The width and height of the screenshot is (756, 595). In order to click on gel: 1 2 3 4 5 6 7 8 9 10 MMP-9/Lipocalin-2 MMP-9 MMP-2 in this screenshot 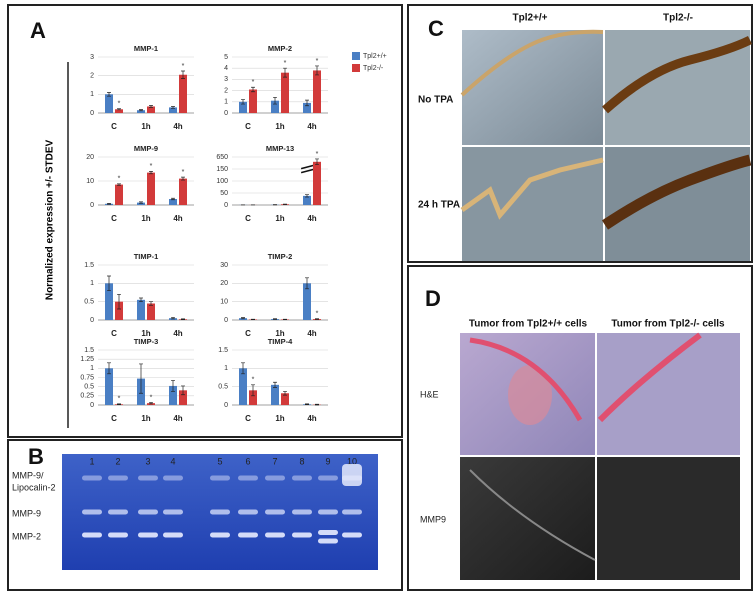, I will do `click(187, 500)`.